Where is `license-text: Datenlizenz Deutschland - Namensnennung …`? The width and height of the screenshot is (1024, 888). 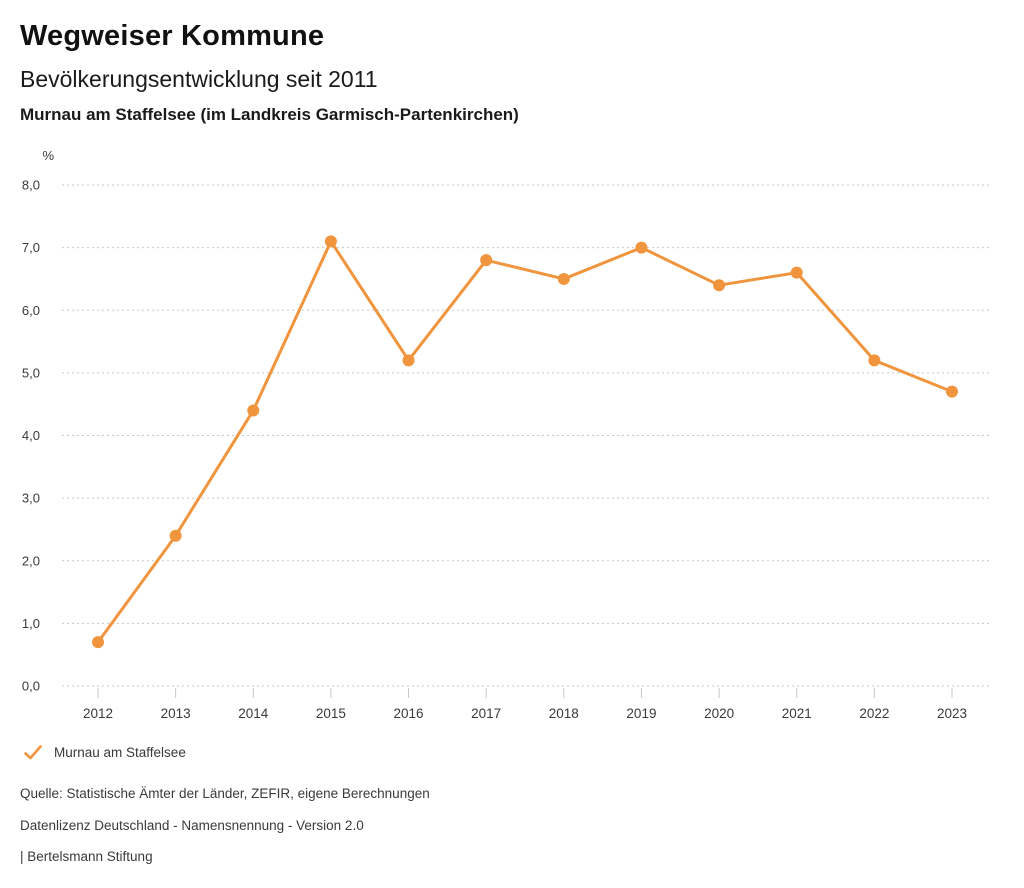
license-text: Datenlizenz Deutschland - Namensnennung … is located at coordinates (192, 825).